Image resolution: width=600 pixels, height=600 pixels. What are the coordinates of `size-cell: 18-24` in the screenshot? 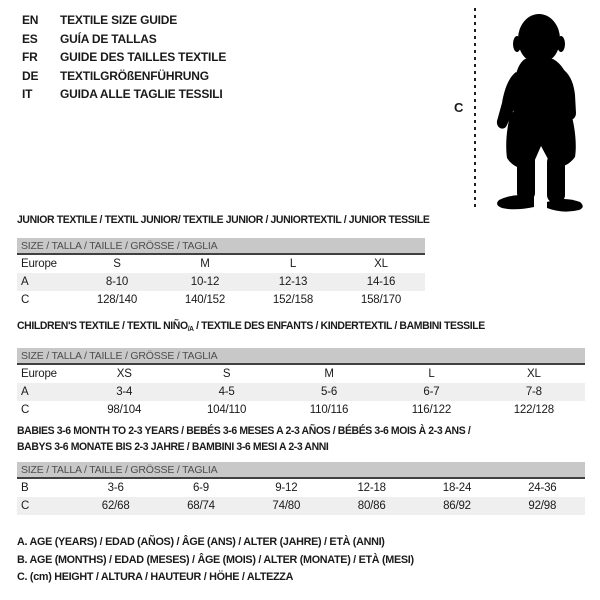 It's located at (457, 488).